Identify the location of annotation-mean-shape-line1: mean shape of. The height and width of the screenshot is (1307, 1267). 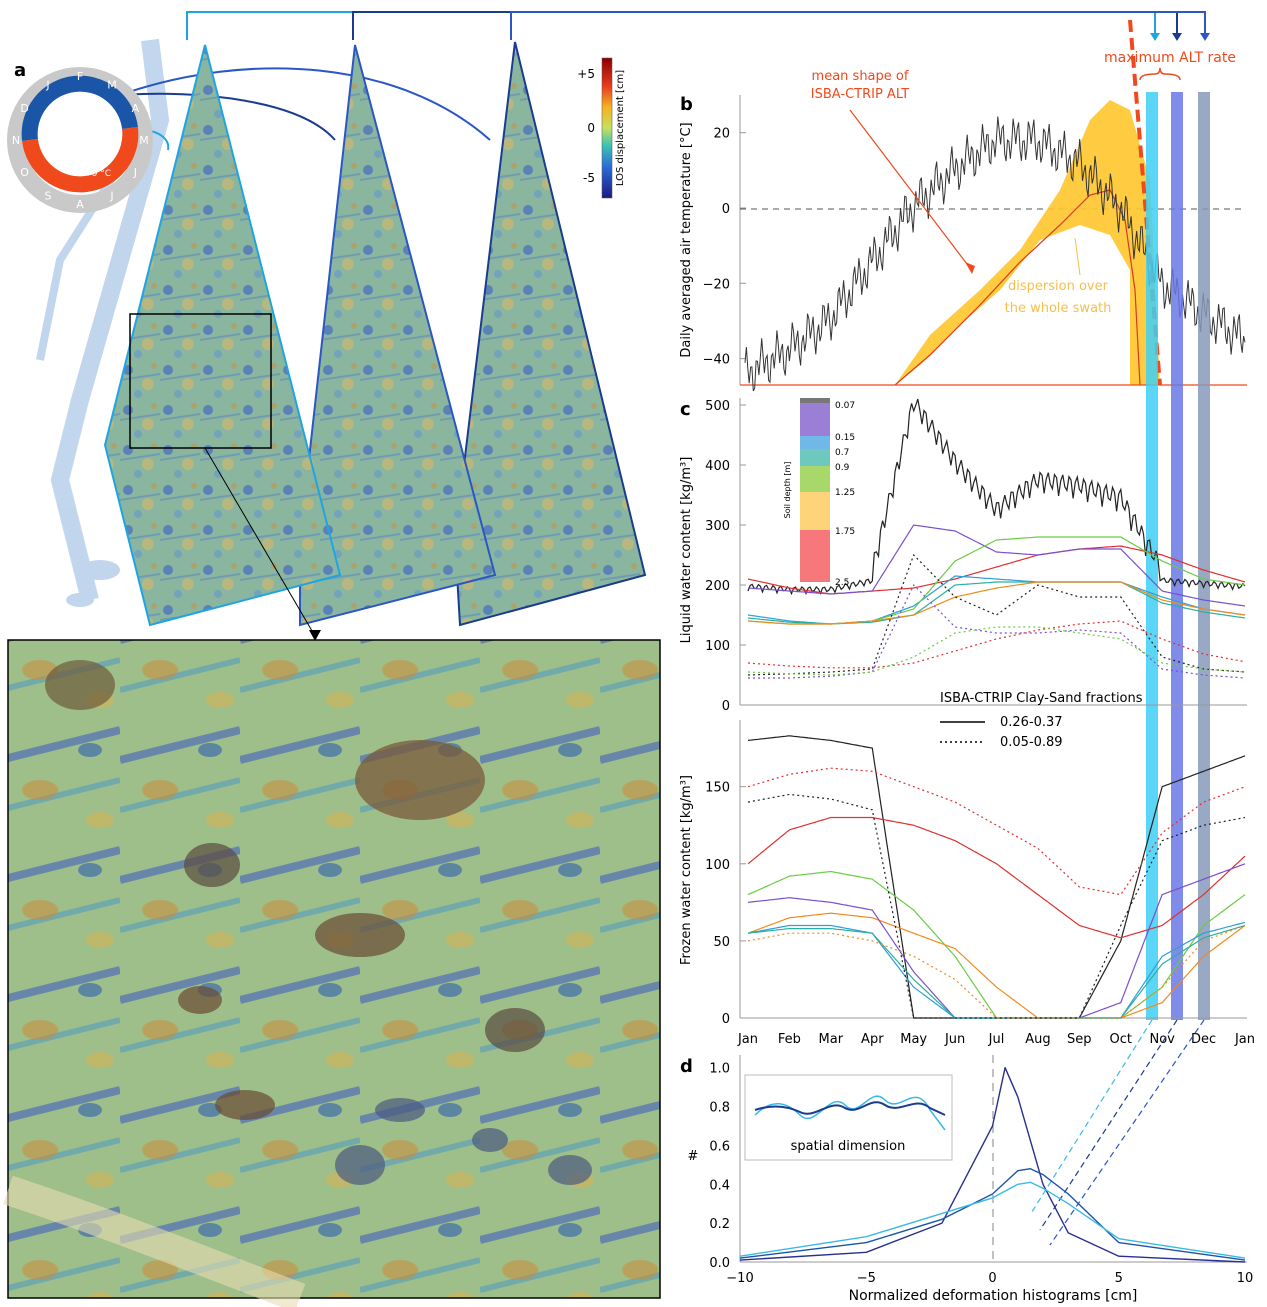
(860, 76).